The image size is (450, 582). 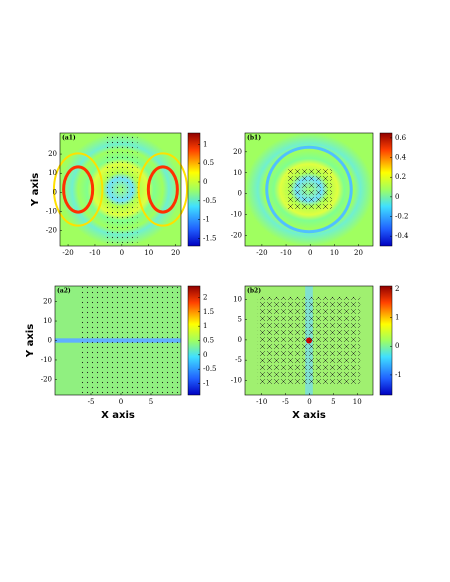 I want to click on colorbar-tick-label: 0.4, so click(x=401, y=158).